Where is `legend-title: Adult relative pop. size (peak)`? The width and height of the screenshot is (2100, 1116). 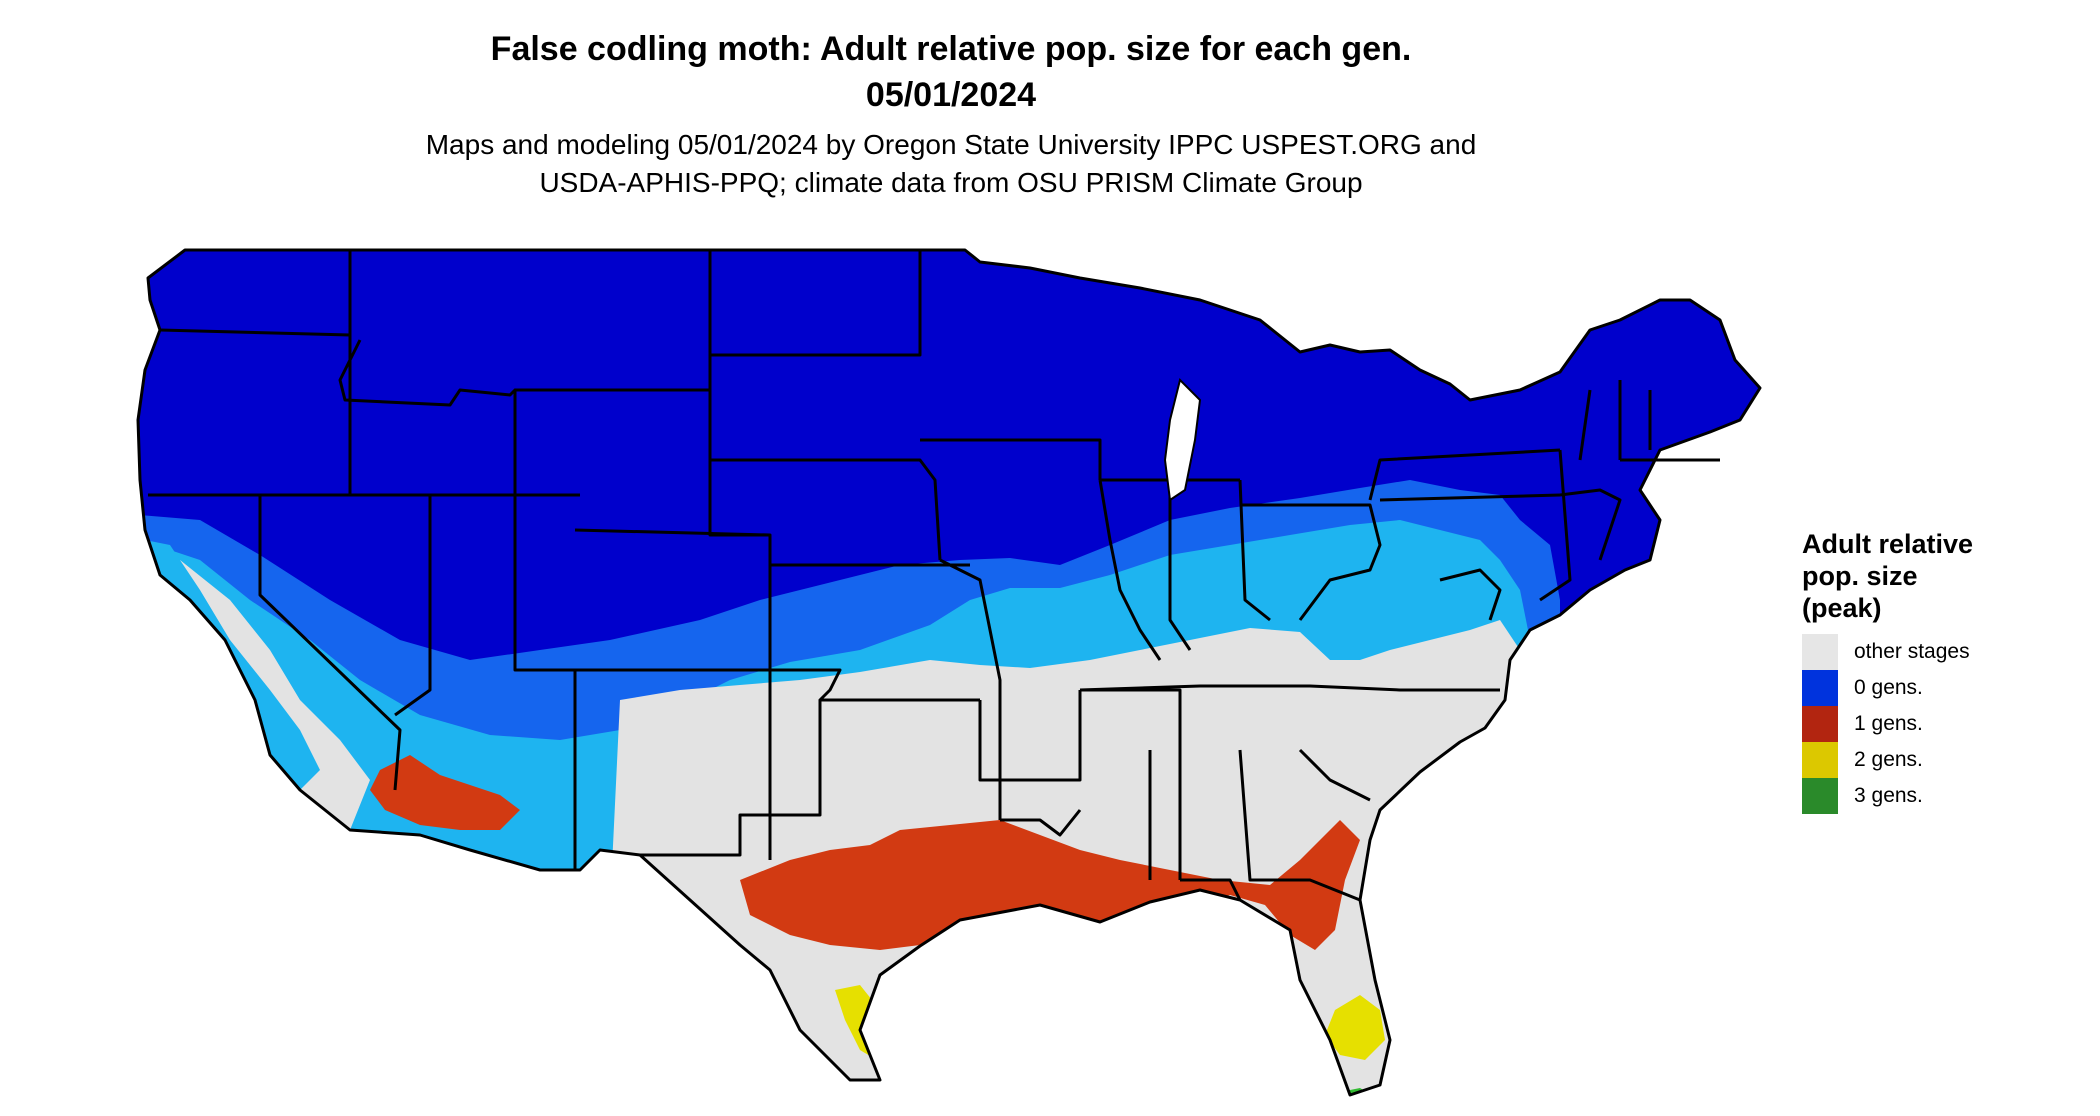
legend-title: Adult relative pop. size (peak) is located at coordinates (1922, 576).